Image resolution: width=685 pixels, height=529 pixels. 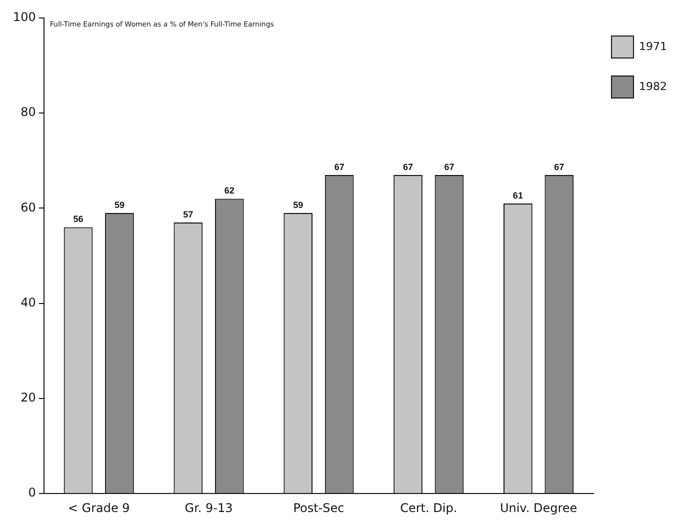 What do you see at coordinates (429, 507) in the screenshot?
I see `x-tick-label: Cert. Dip.` at bounding box center [429, 507].